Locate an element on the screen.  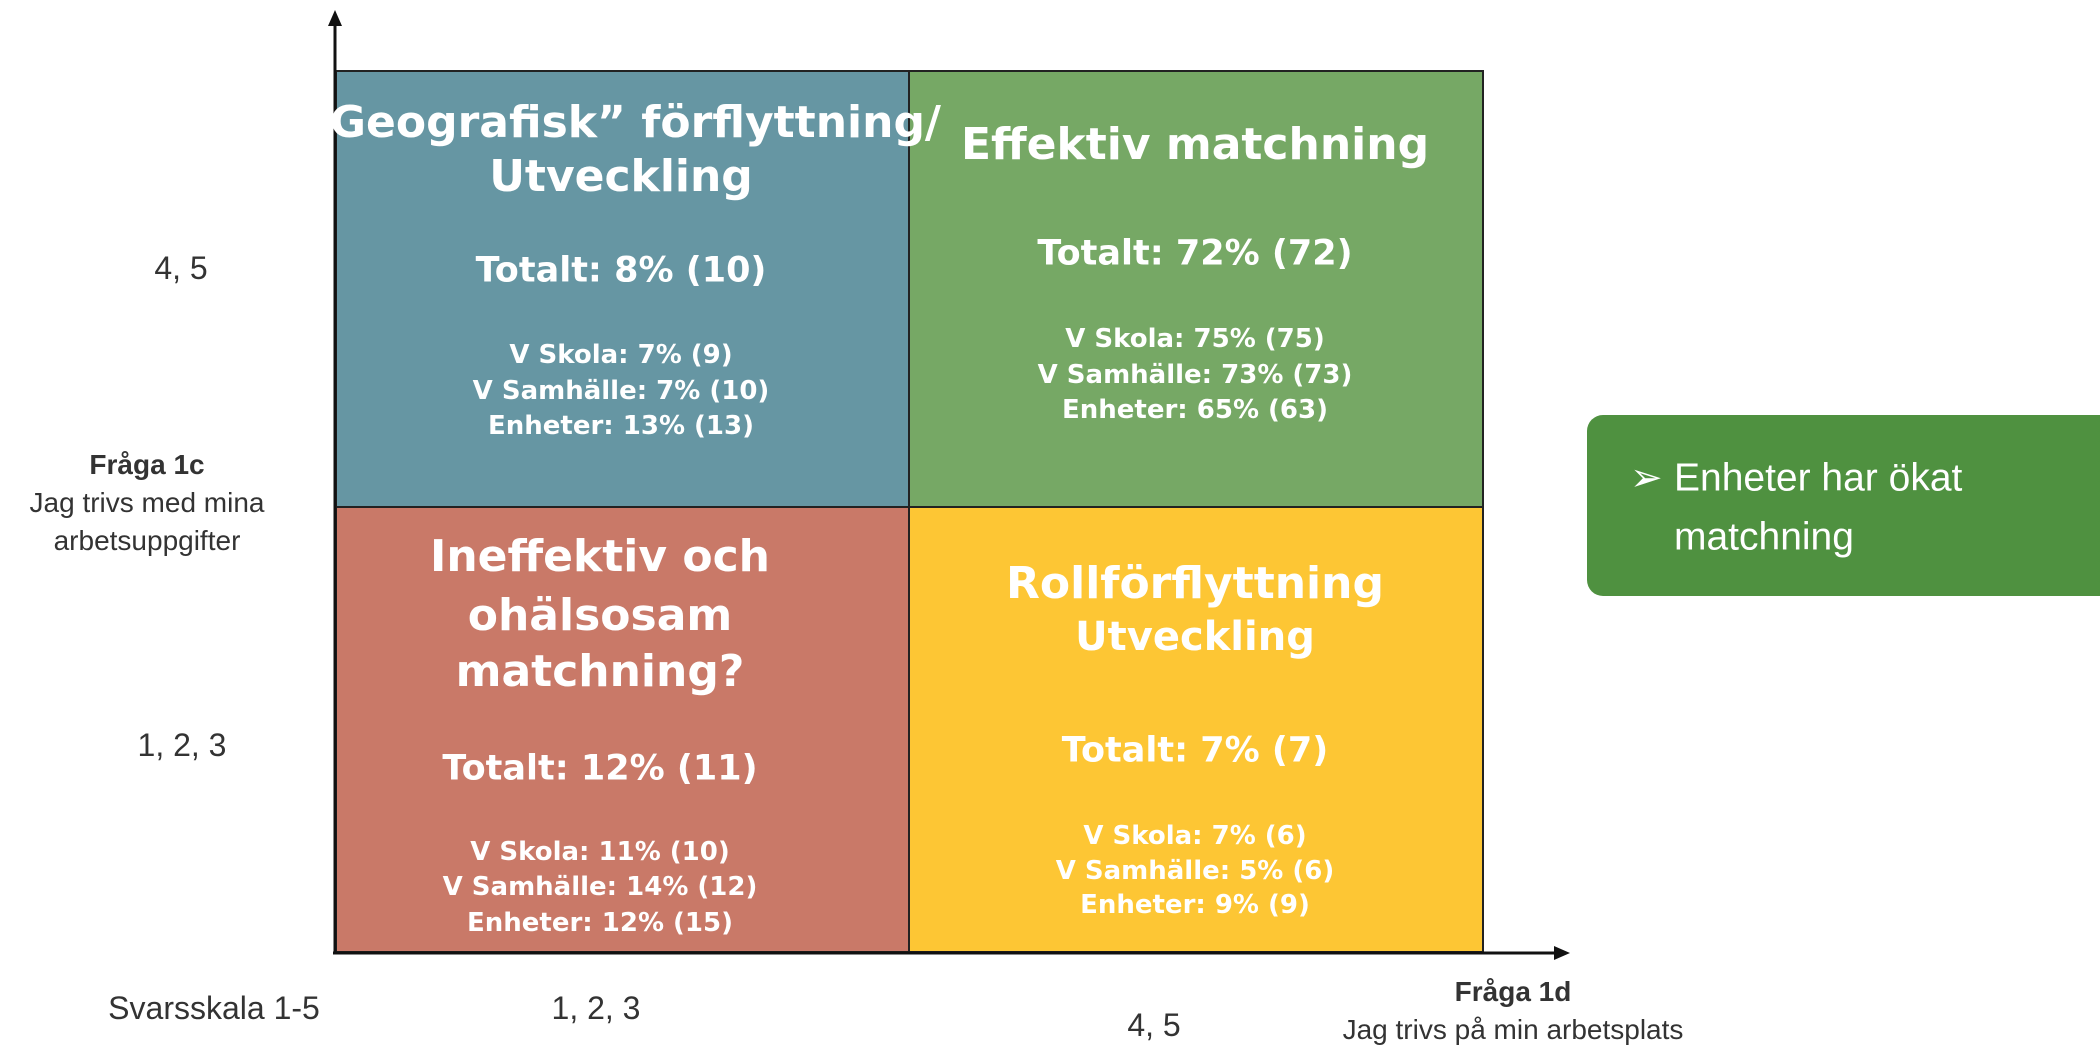
y-description: Jag trivs med mina is located at coordinates (147, 502).